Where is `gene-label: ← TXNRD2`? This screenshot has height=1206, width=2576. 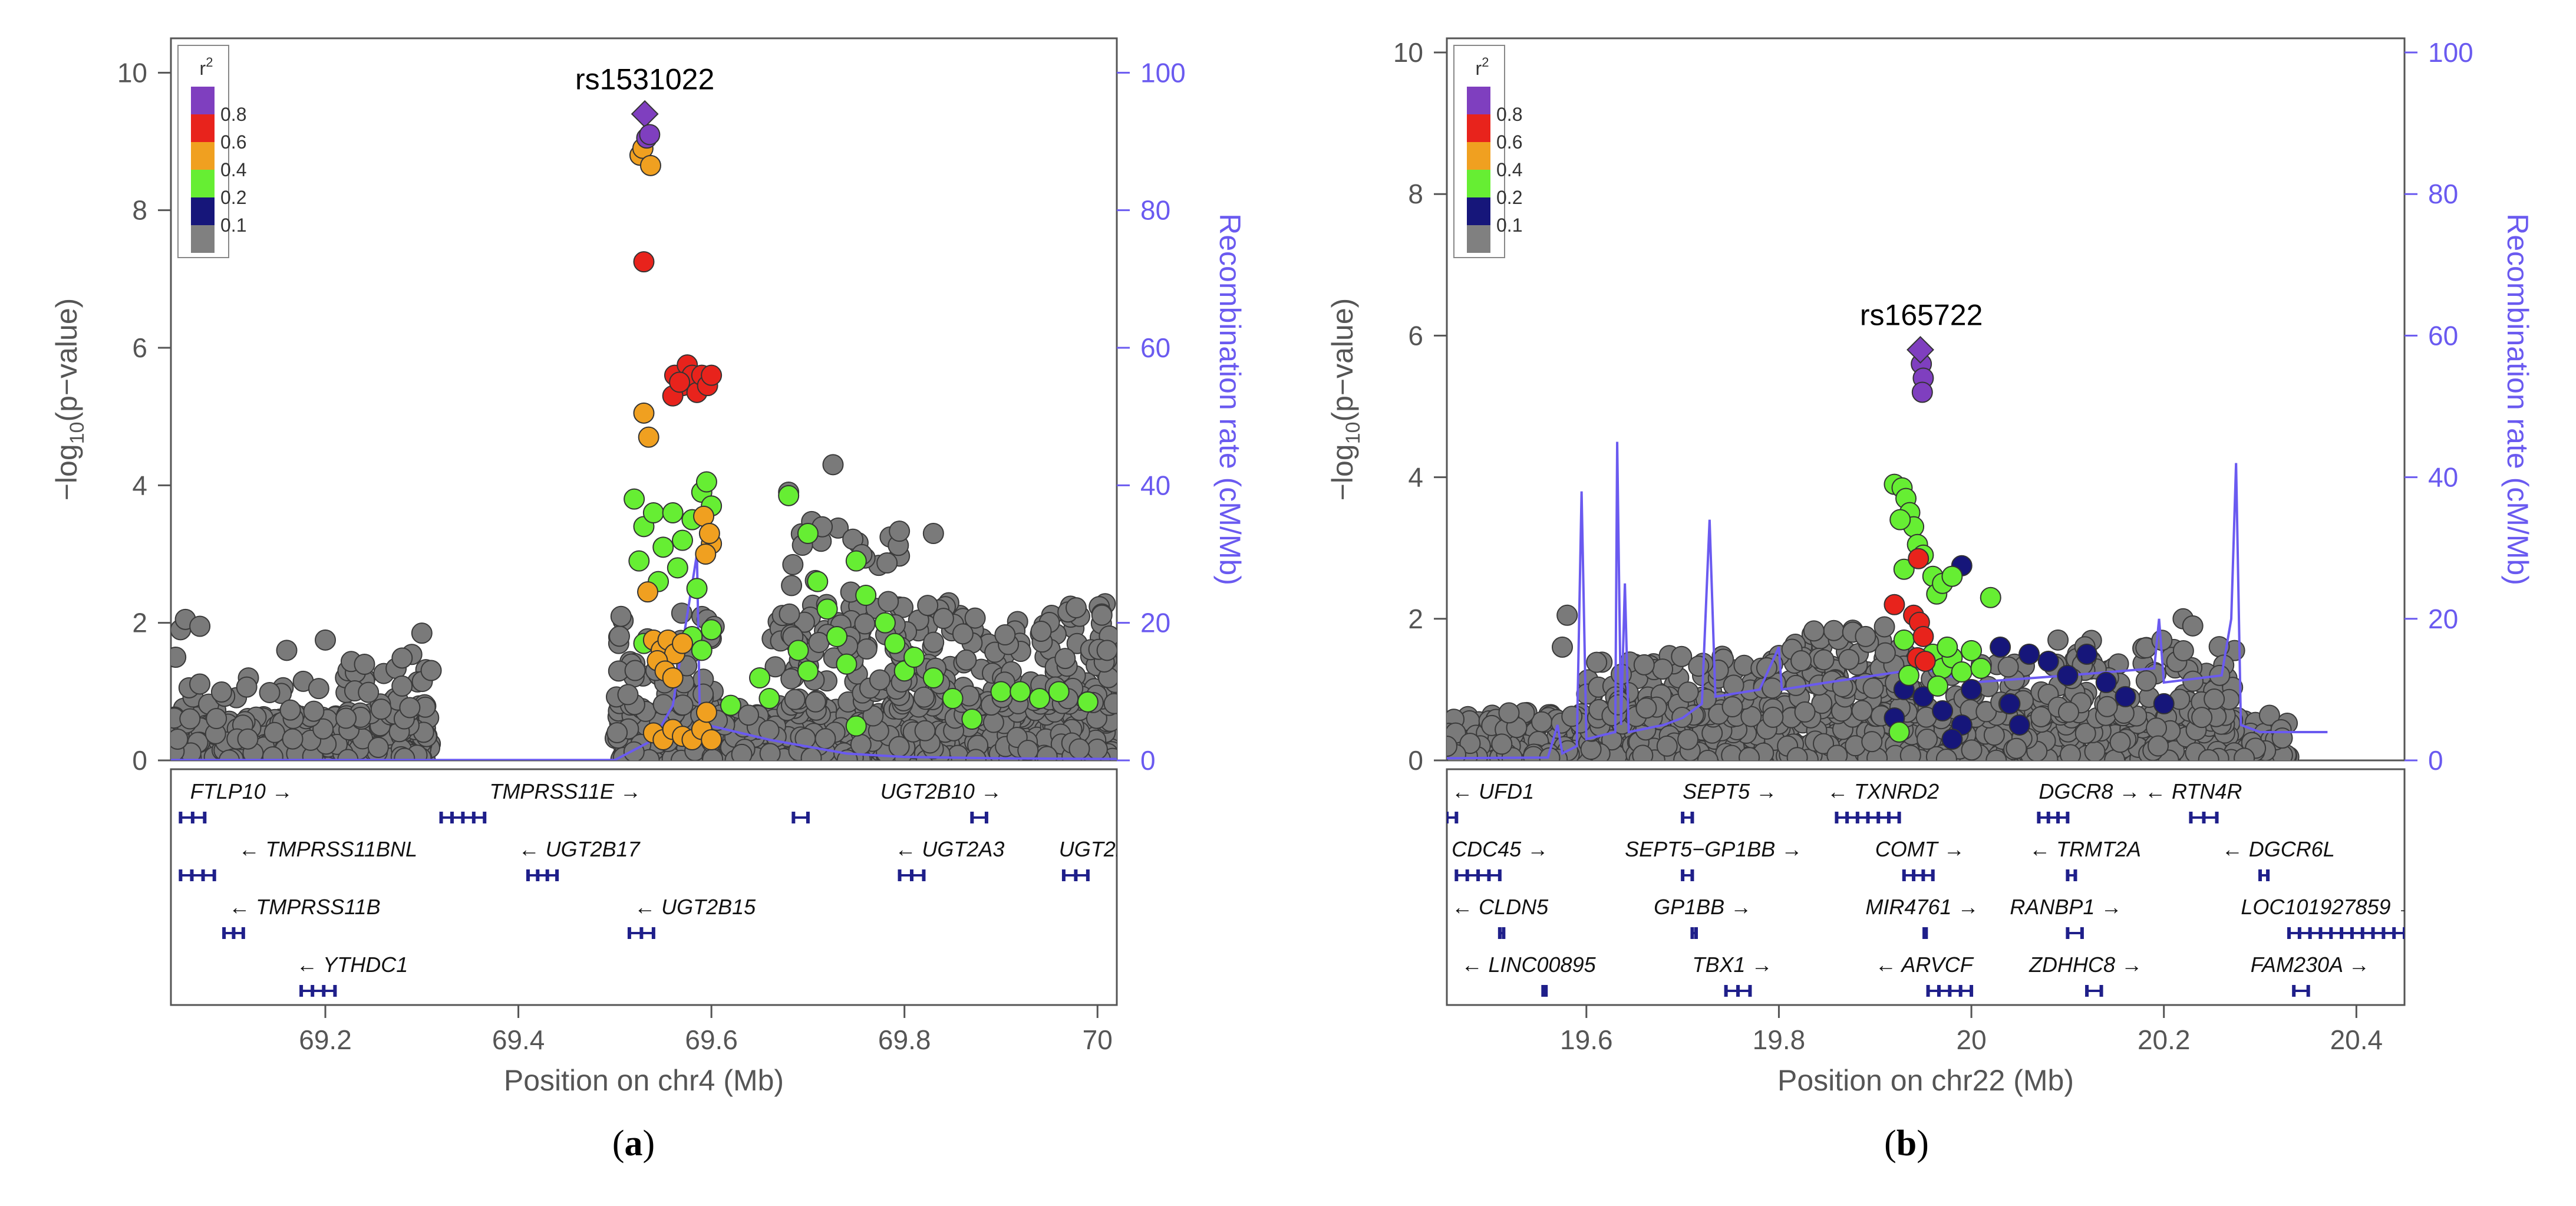 gene-label: ← TXNRD2 is located at coordinates (1883, 791).